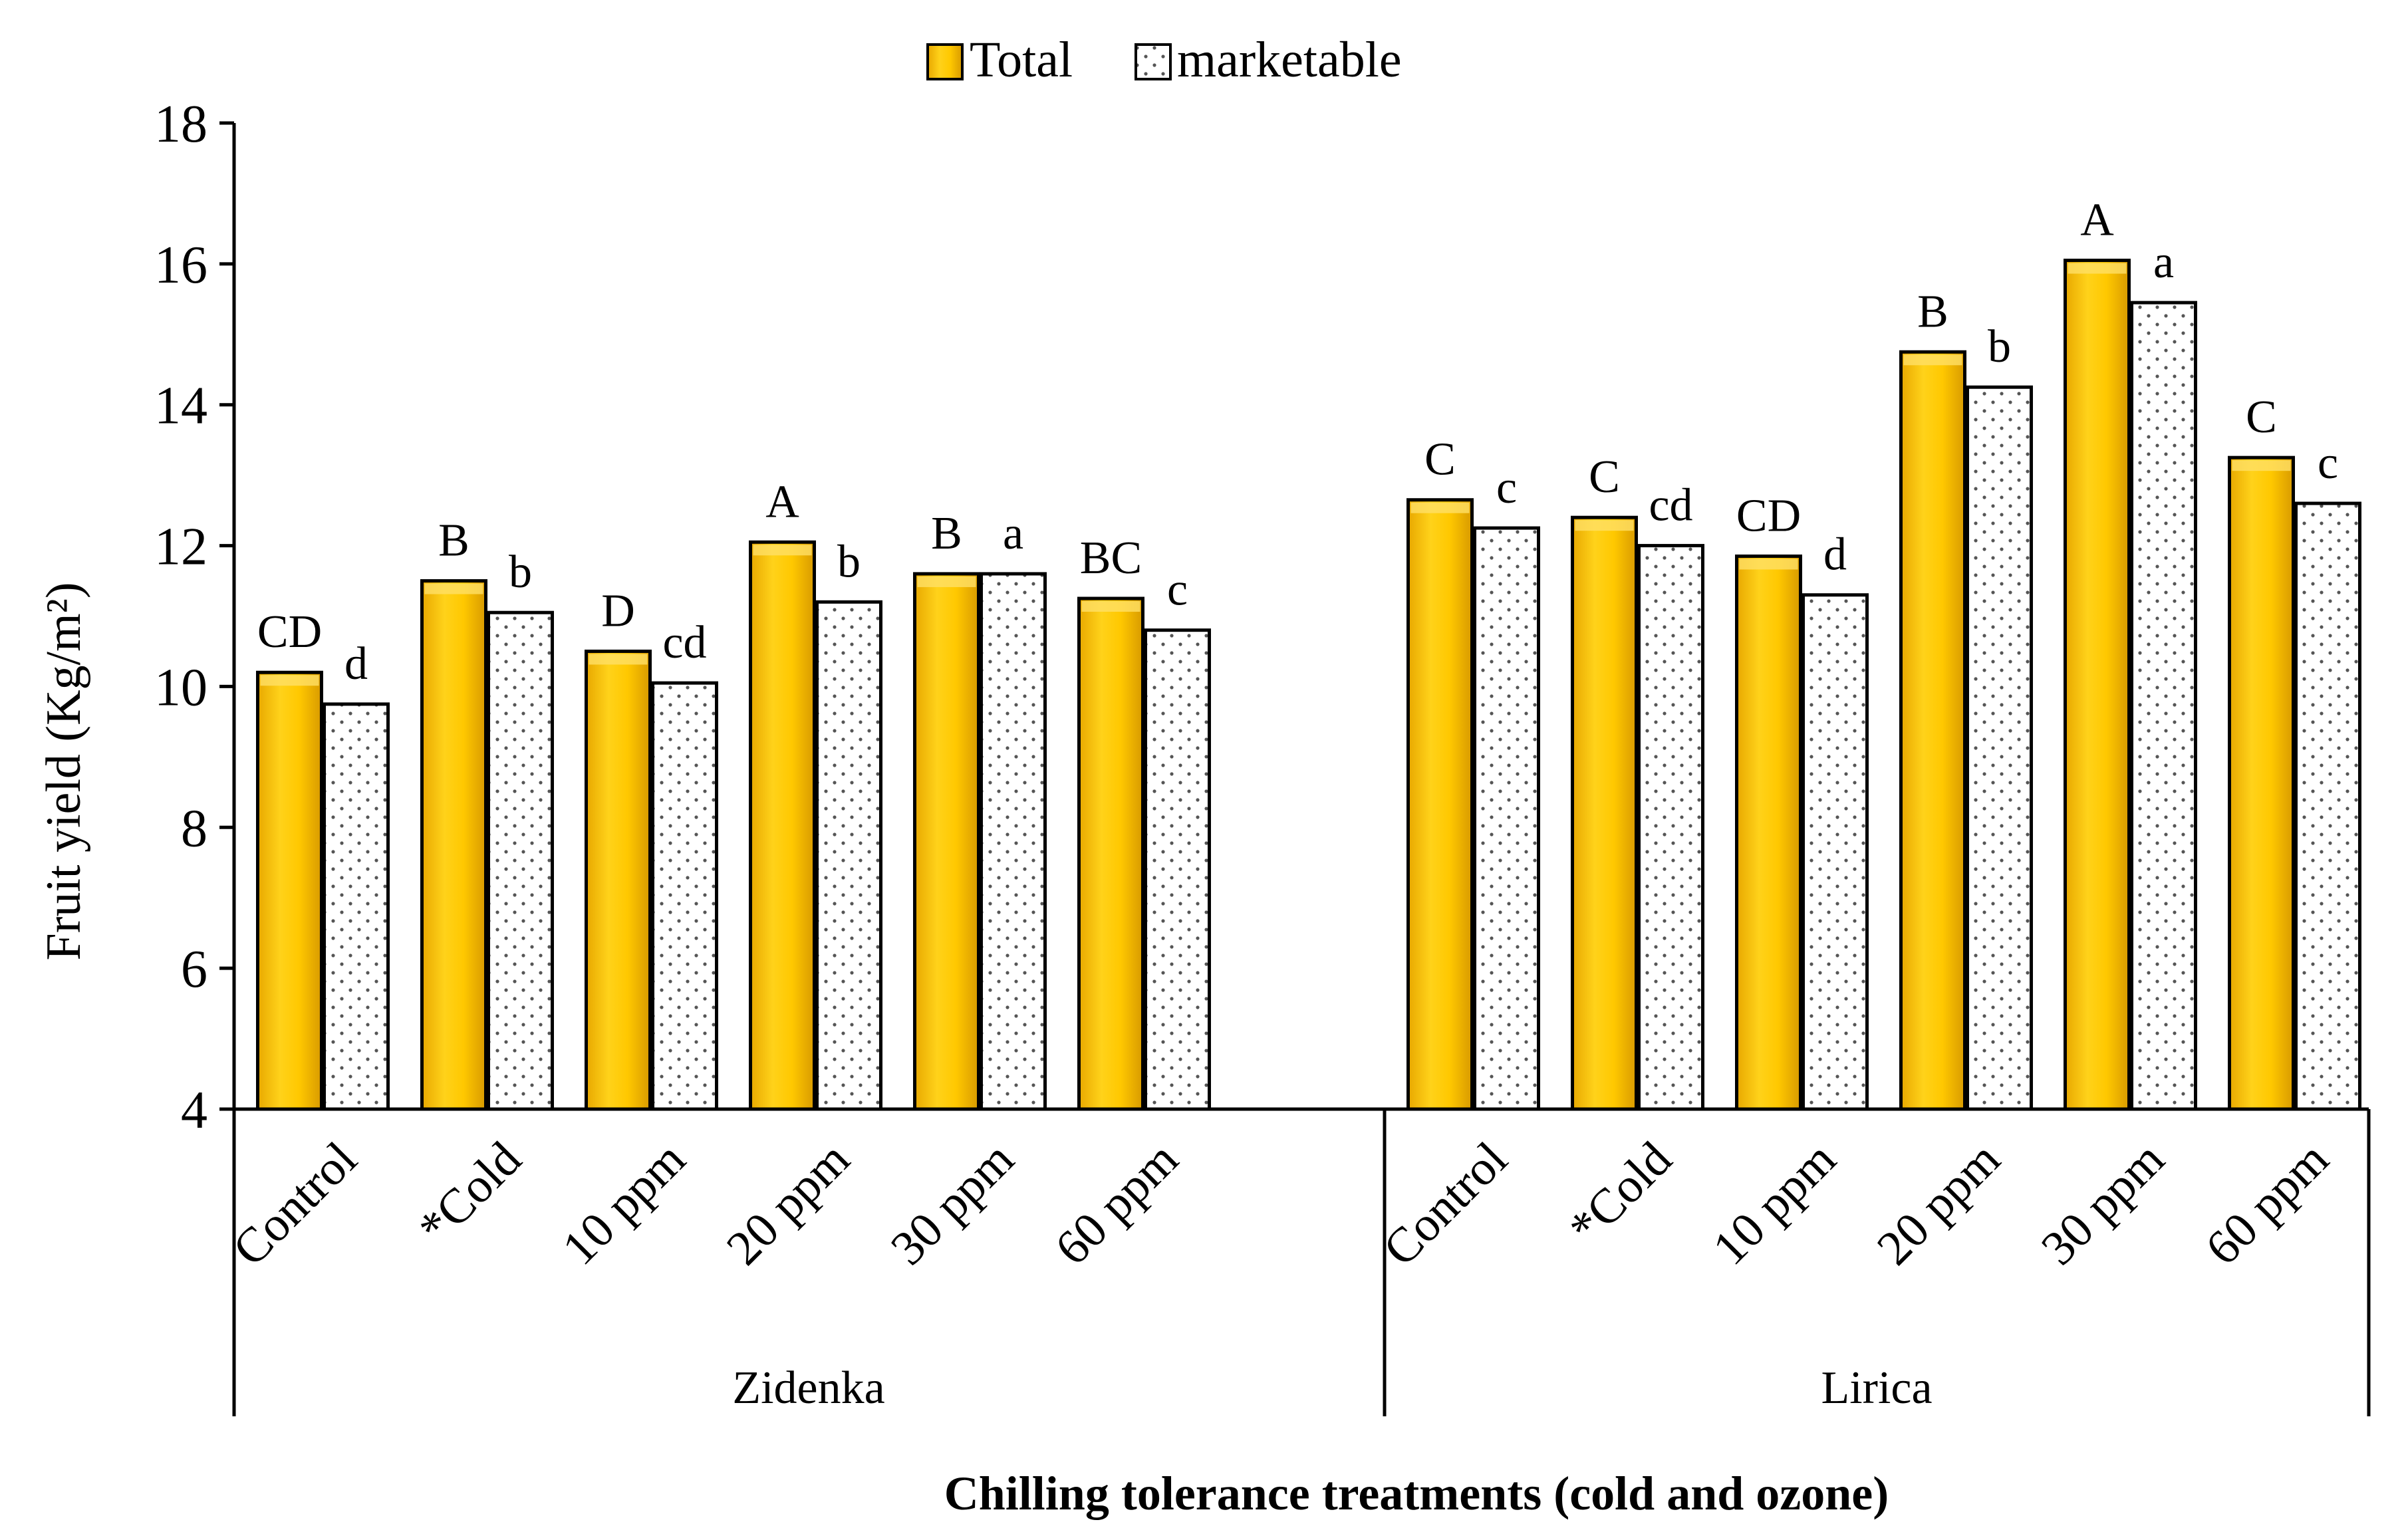  What do you see at coordinates (1289, 60) in the screenshot?
I see `legend-label-marketable: marketable` at bounding box center [1289, 60].